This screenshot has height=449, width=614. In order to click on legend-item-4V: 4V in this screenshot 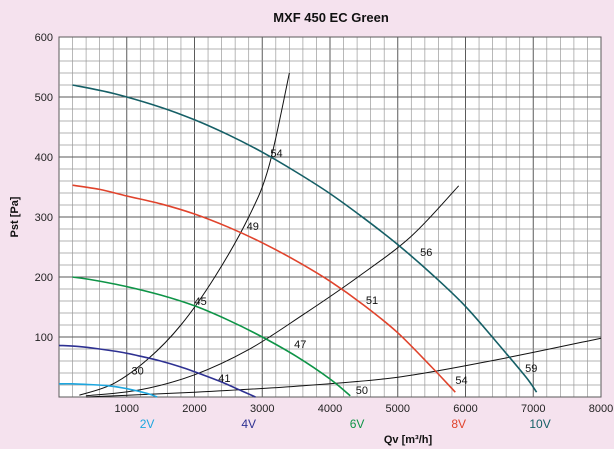, I will do `click(248, 424)`.